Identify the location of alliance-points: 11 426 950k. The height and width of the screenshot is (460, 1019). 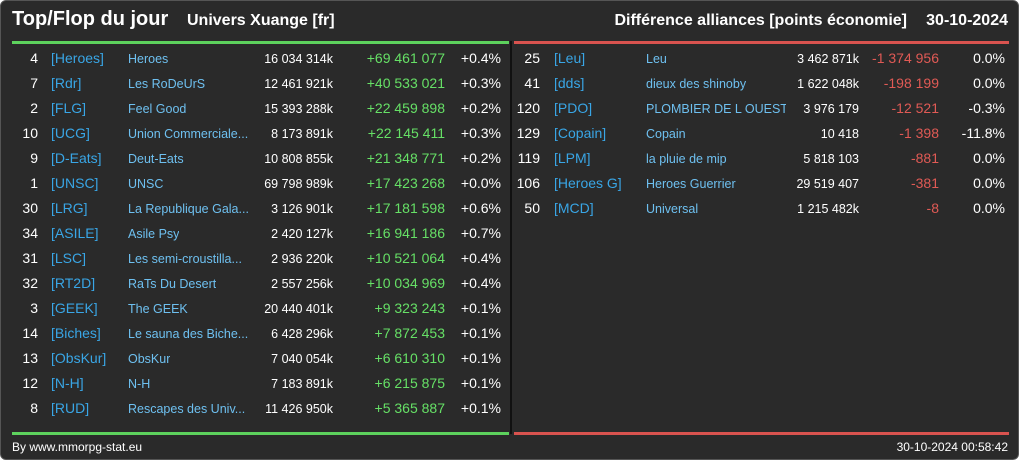
(299, 409).